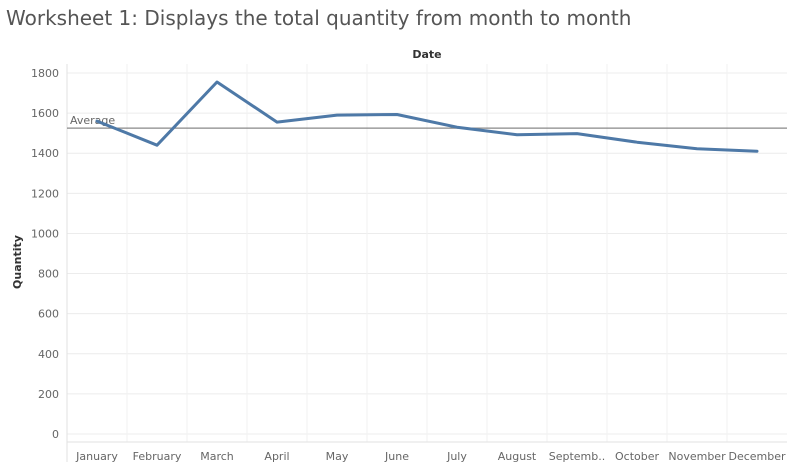 The image size is (787, 464). What do you see at coordinates (456, 456) in the screenshot?
I see `x-tick-label: July` at bounding box center [456, 456].